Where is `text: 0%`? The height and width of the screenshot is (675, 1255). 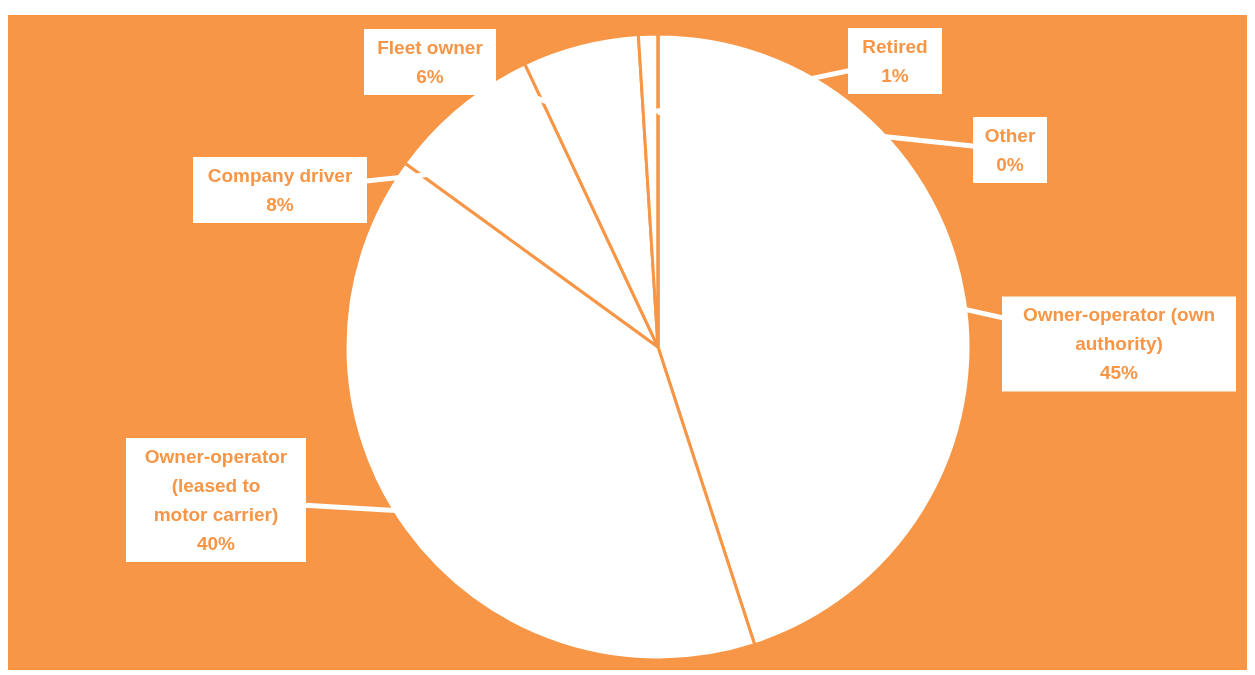 text: 0% is located at coordinates (1010, 164).